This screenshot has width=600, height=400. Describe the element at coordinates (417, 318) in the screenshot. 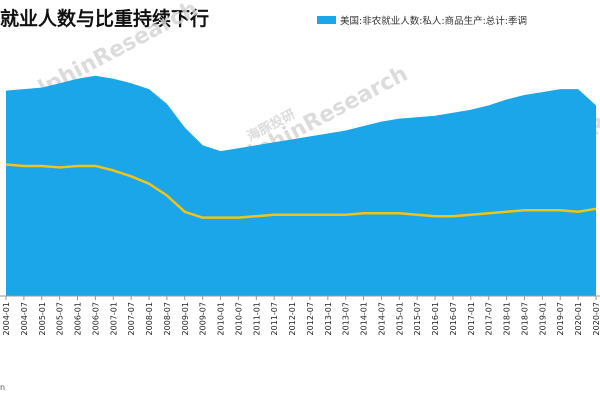

I see `x-tick-label: 2015-07` at that location.